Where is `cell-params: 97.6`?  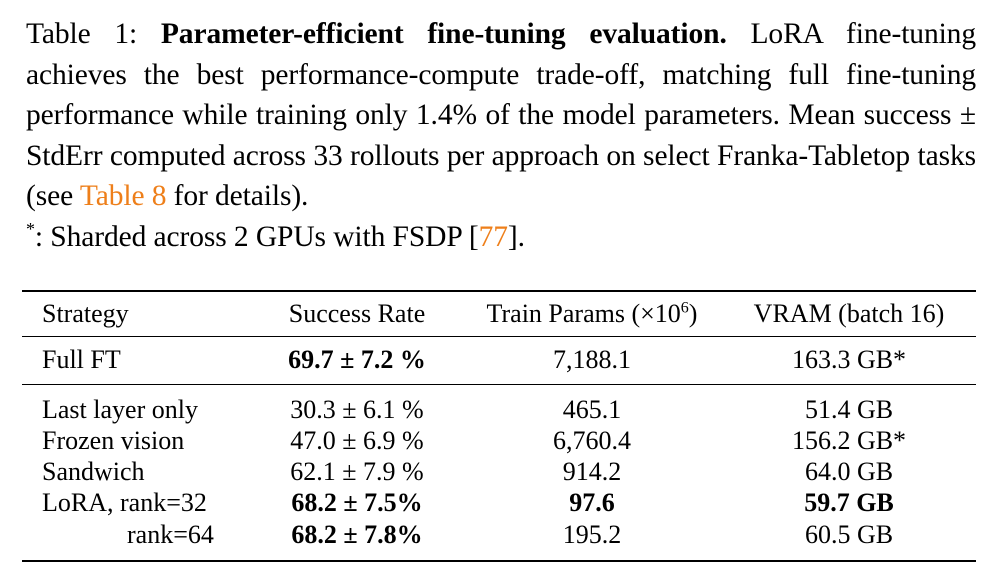
cell-params: 97.6 is located at coordinates (592, 502).